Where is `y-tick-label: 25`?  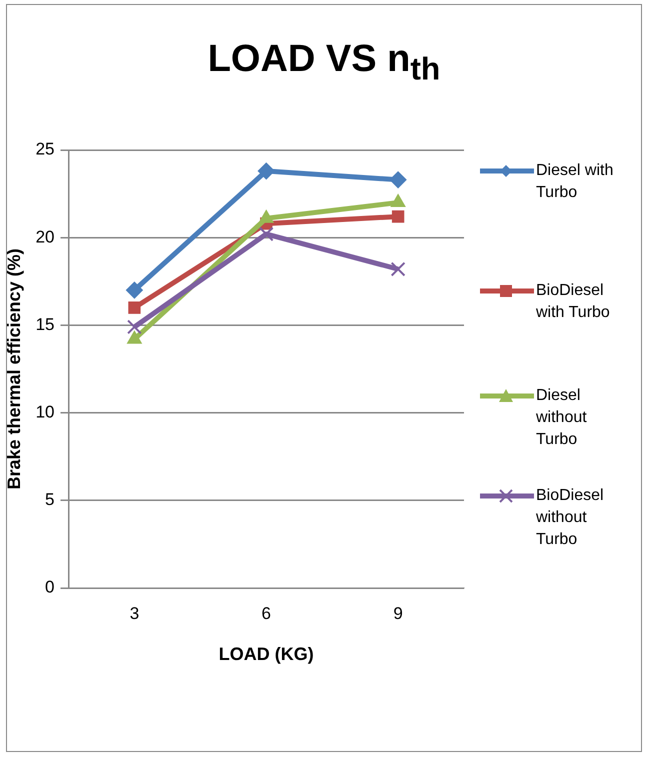 y-tick-label: 25 is located at coordinates (45, 149).